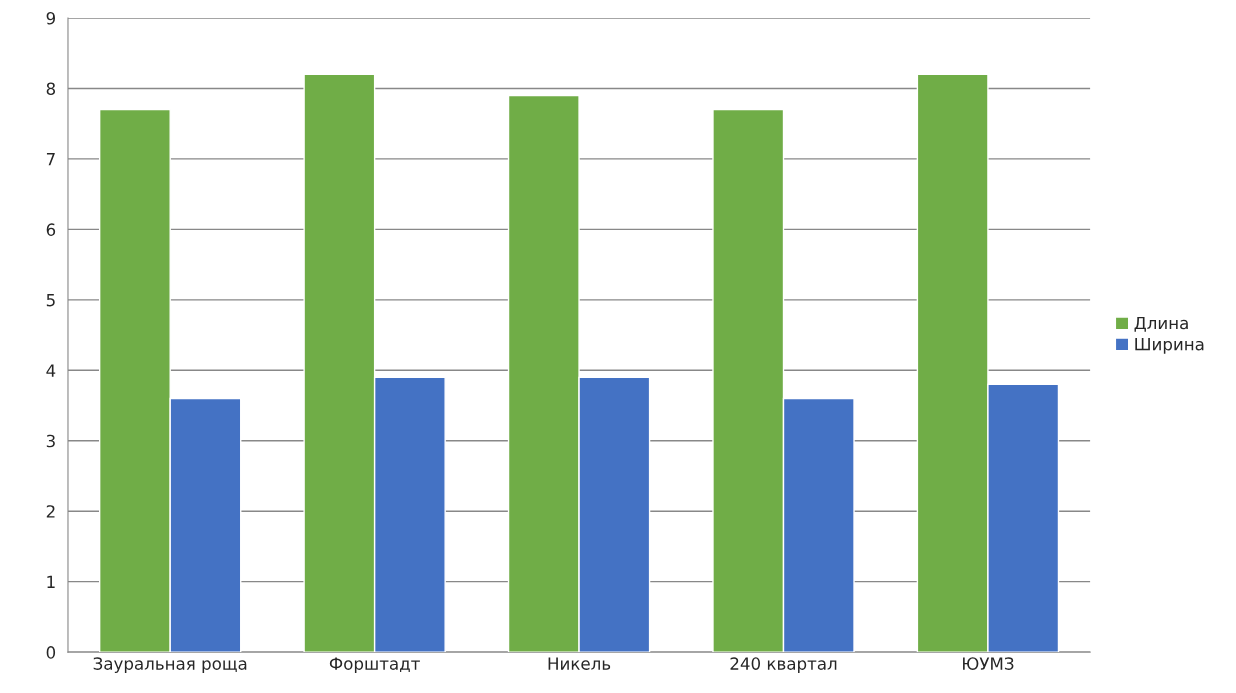  I want to click on y-tick-label: 9, so click(50, 18).